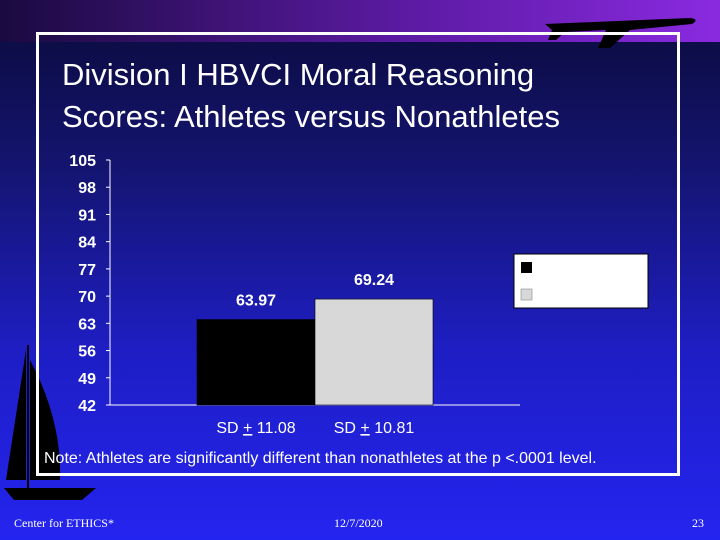 Image resolution: width=720 pixels, height=540 pixels. I want to click on y-tick-label: 77, so click(87, 270).